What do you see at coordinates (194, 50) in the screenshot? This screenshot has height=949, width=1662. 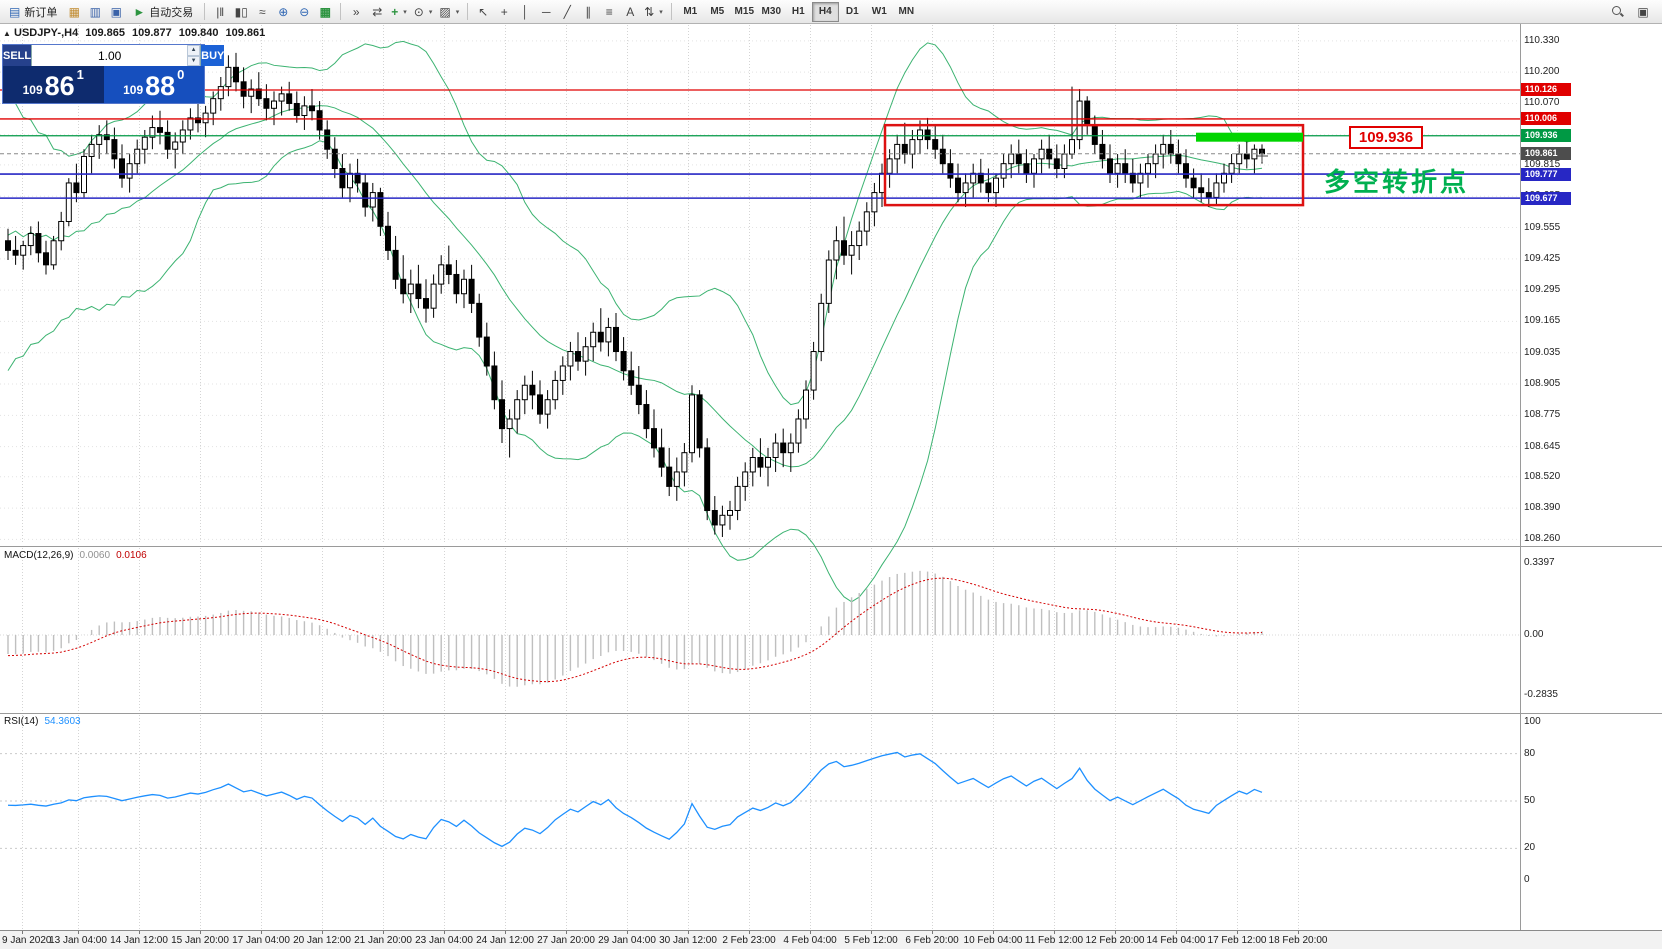 I see `volume-up-button: ▲` at bounding box center [194, 50].